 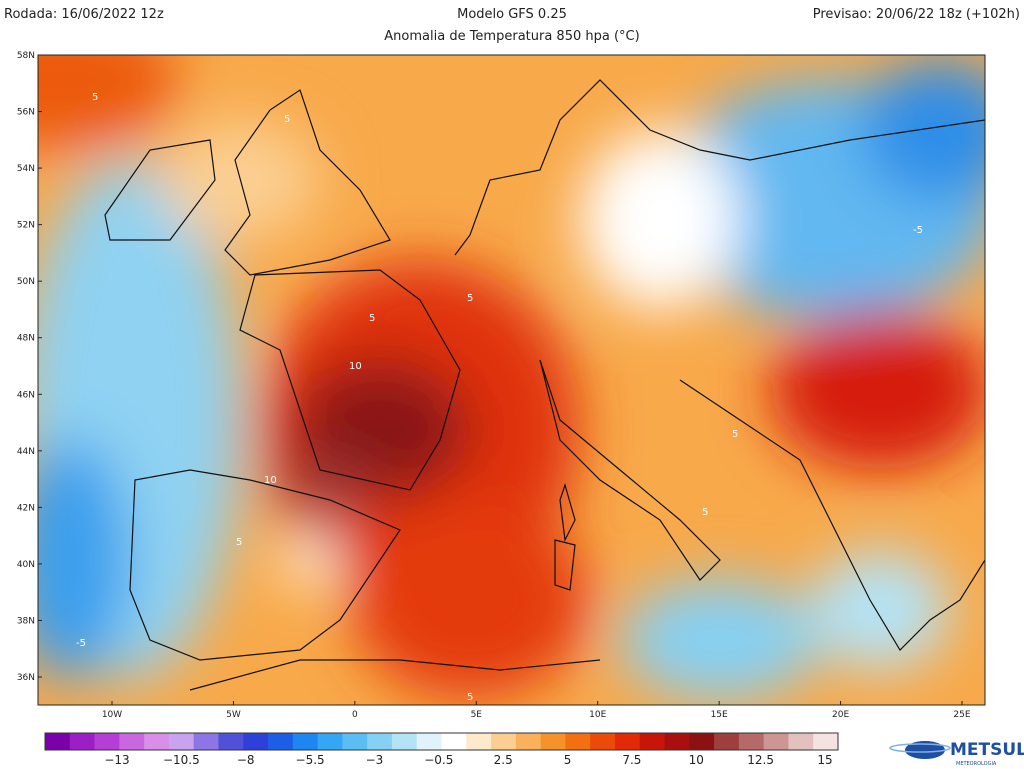 What do you see at coordinates (477, 715) in the screenshot?
I see `lon-label: 5E` at bounding box center [477, 715].